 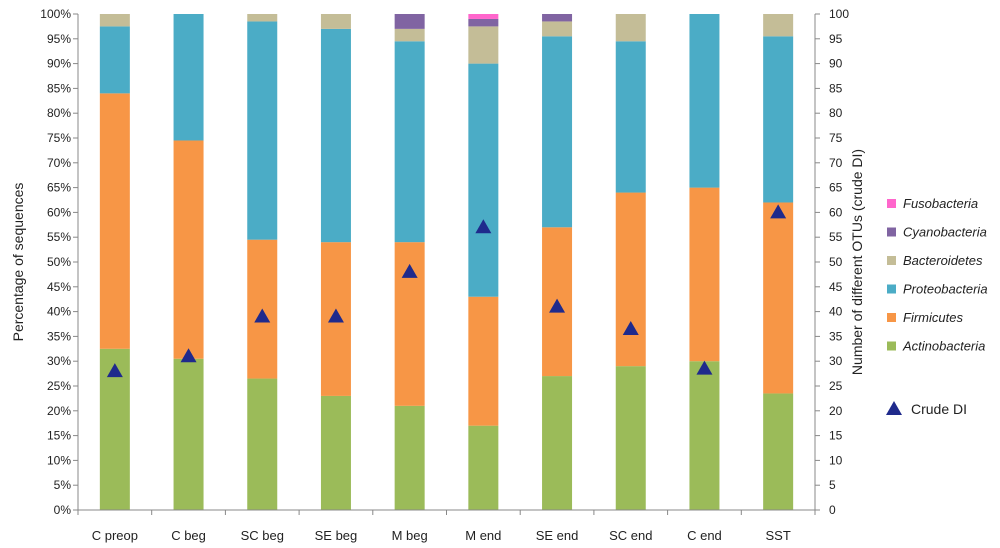 What do you see at coordinates (943, 346) in the screenshot?
I see `legend-label: Actinobacteria` at bounding box center [943, 346].